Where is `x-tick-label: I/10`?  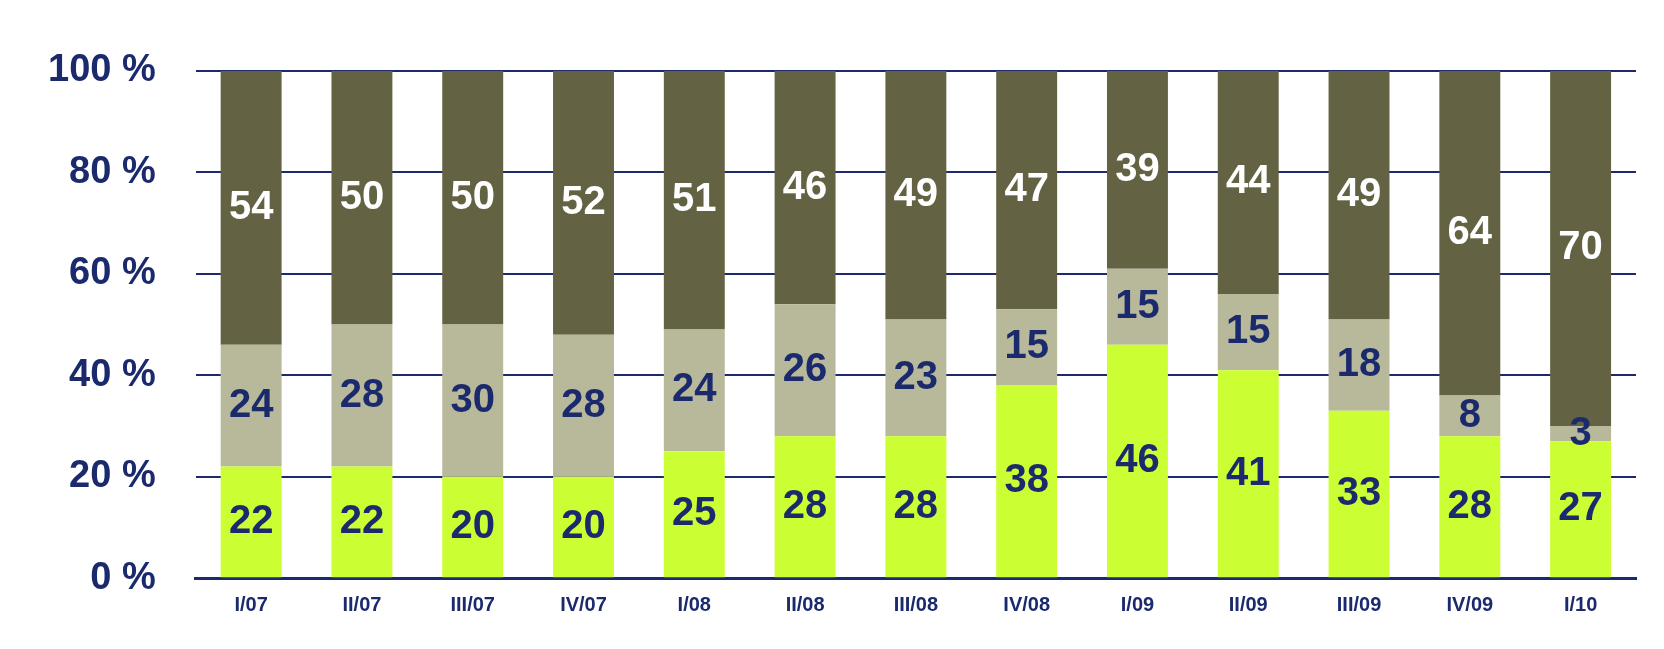
x-tick-label: I/10 is located at coordinates (1580, 603).